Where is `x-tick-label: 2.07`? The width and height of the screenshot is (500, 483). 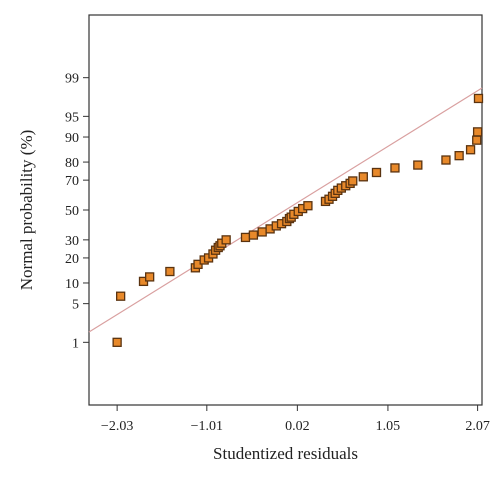 x-tick-label: 2.07 is located at coordinates (477, 426).